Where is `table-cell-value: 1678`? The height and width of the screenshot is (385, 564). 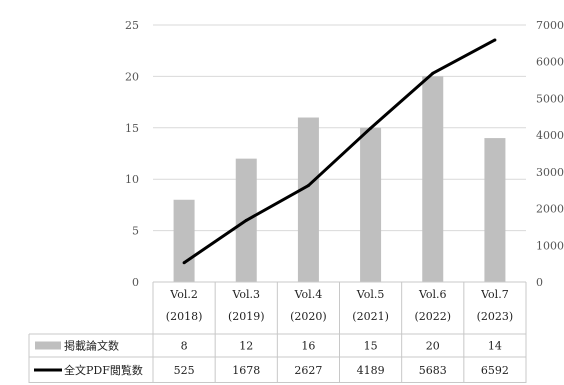
table-cell-value: 1678 is located at coordinates (246, 370).